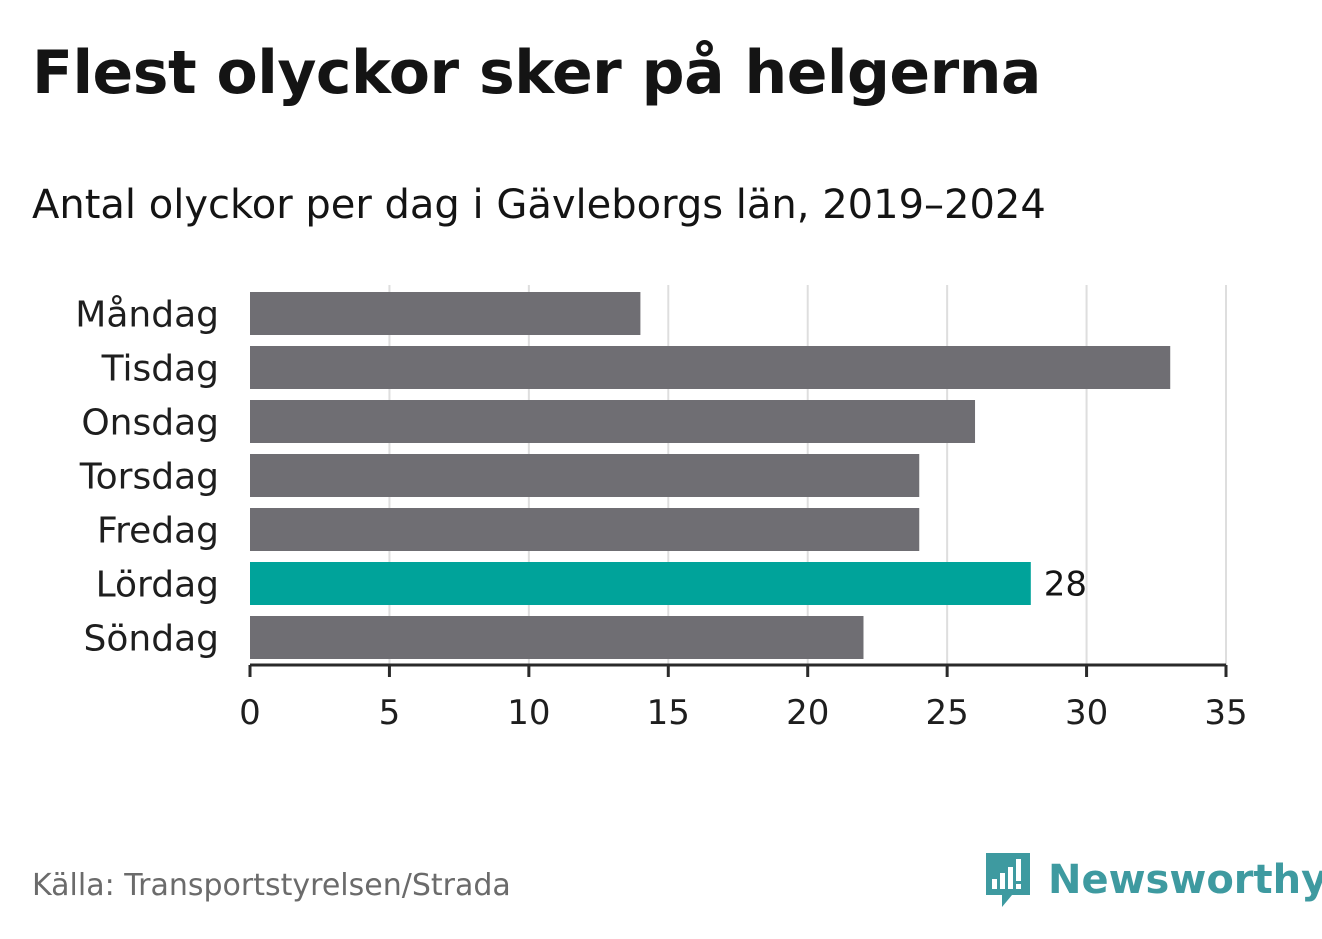  Describe the element at coordinates (1185, 880) in the screenshot. I see `brand-name: Newsworthy` at that location.